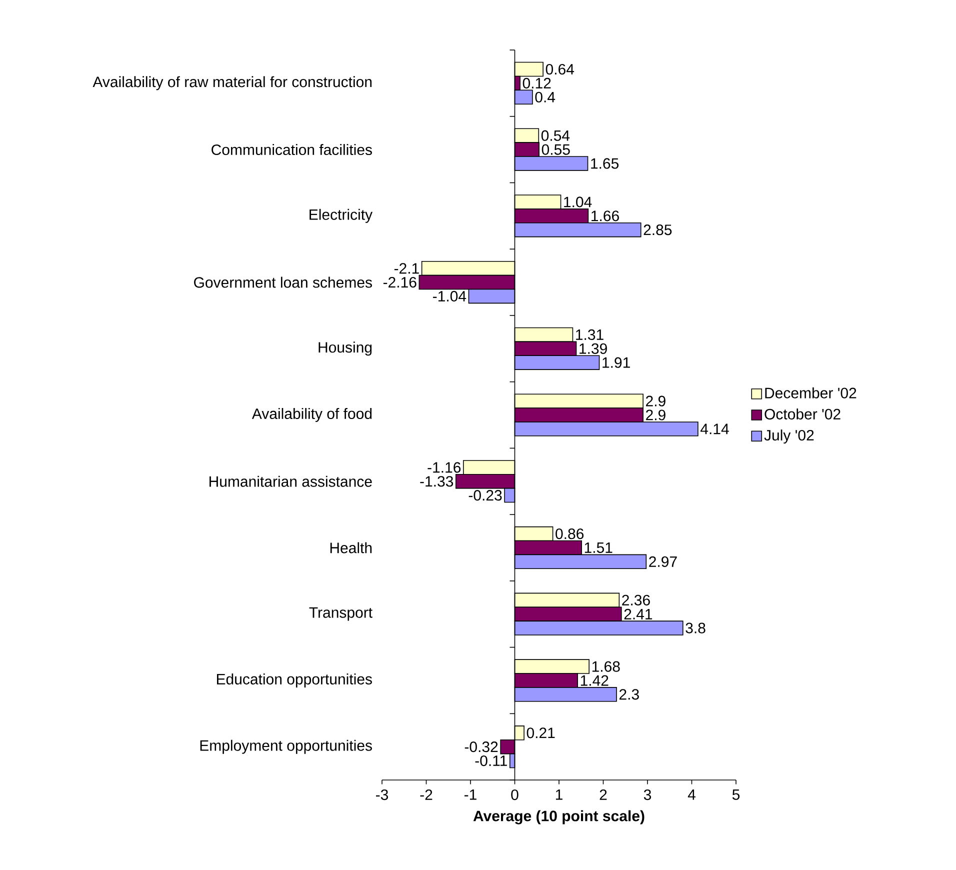  Describe the element at coordinates (283, 282) in the screenshot. I see `y-tick-label: Government loan schemes` at that location.